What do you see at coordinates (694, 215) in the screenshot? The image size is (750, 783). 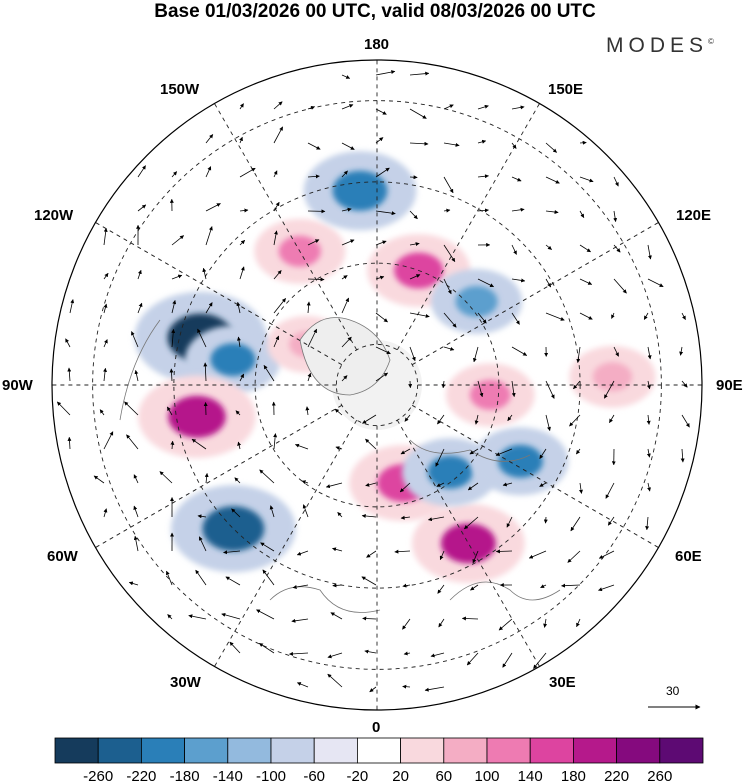 I see `lon-label-120e: 120E` at bounding box center [694, 215].